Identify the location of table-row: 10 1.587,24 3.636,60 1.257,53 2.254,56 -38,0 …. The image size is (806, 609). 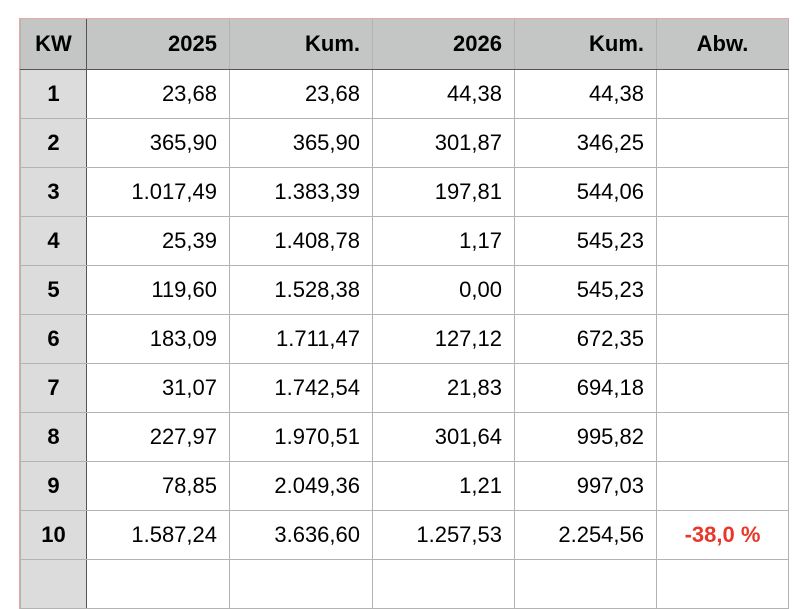
(404, 534).